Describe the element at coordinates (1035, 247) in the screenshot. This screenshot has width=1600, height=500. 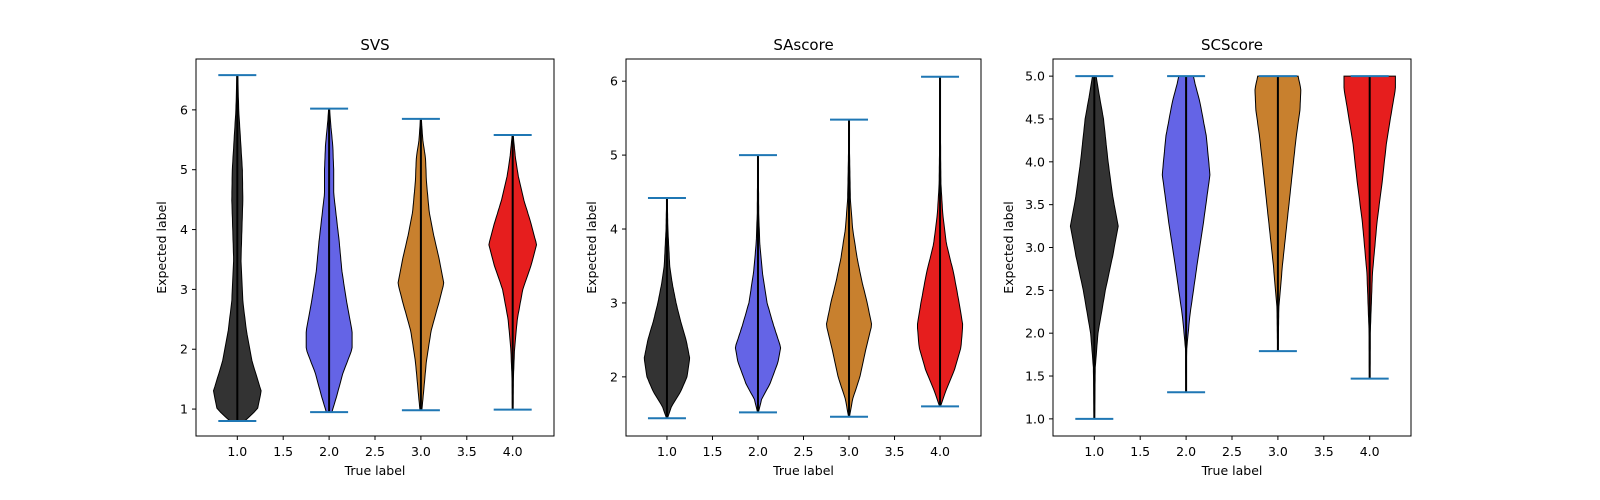
I see `y-tick-label: 3.0` at that location.